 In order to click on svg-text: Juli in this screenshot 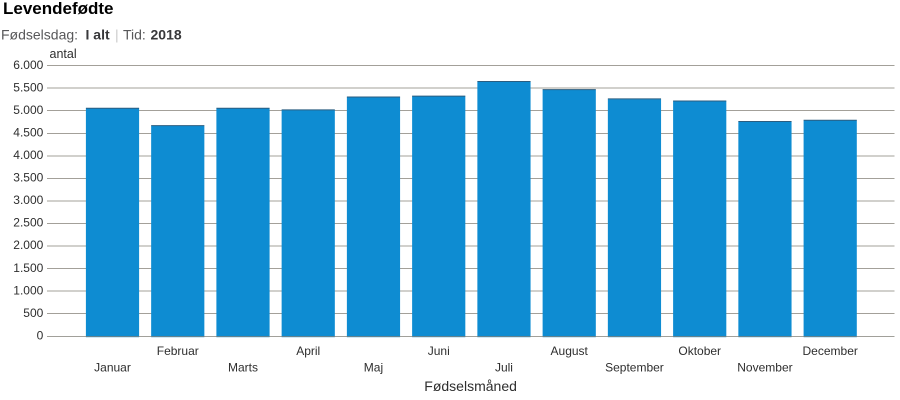, I will do `click(504, 368)`.